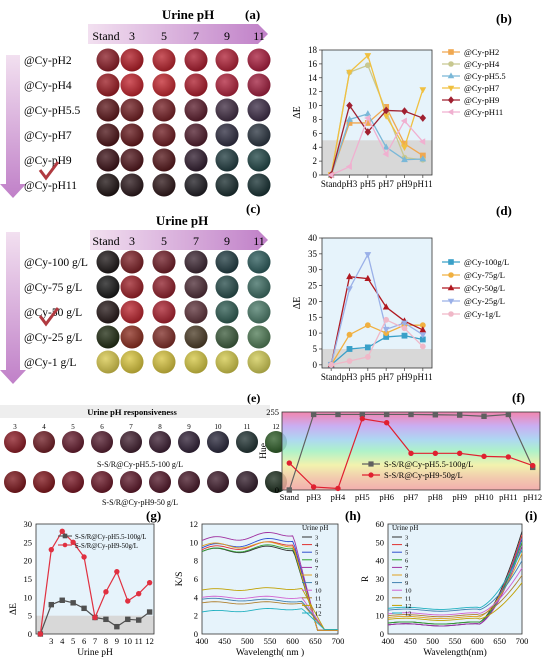 This screenshot has height=665, width=550. What do you see at coordinates (315, 528) in the screenshot?
I see `chartH-legend-title: Urine pH` at bounding box center [315, 528].